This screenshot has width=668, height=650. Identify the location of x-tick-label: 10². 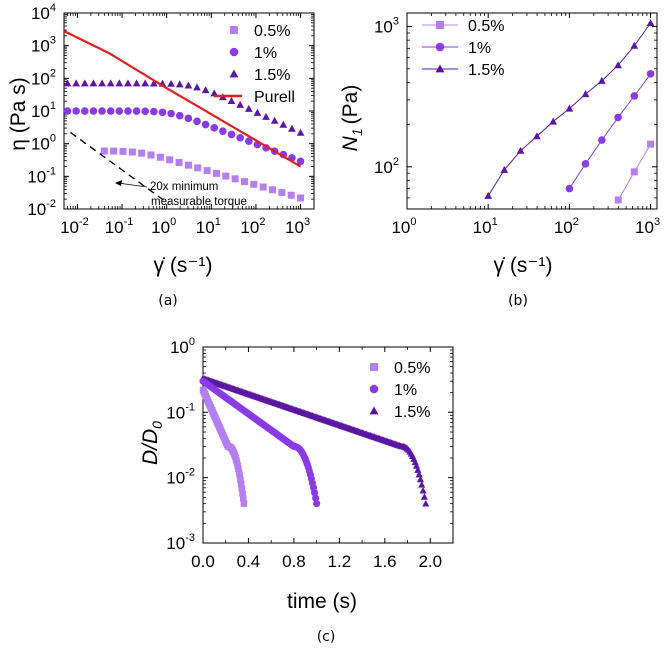
(252, 226).